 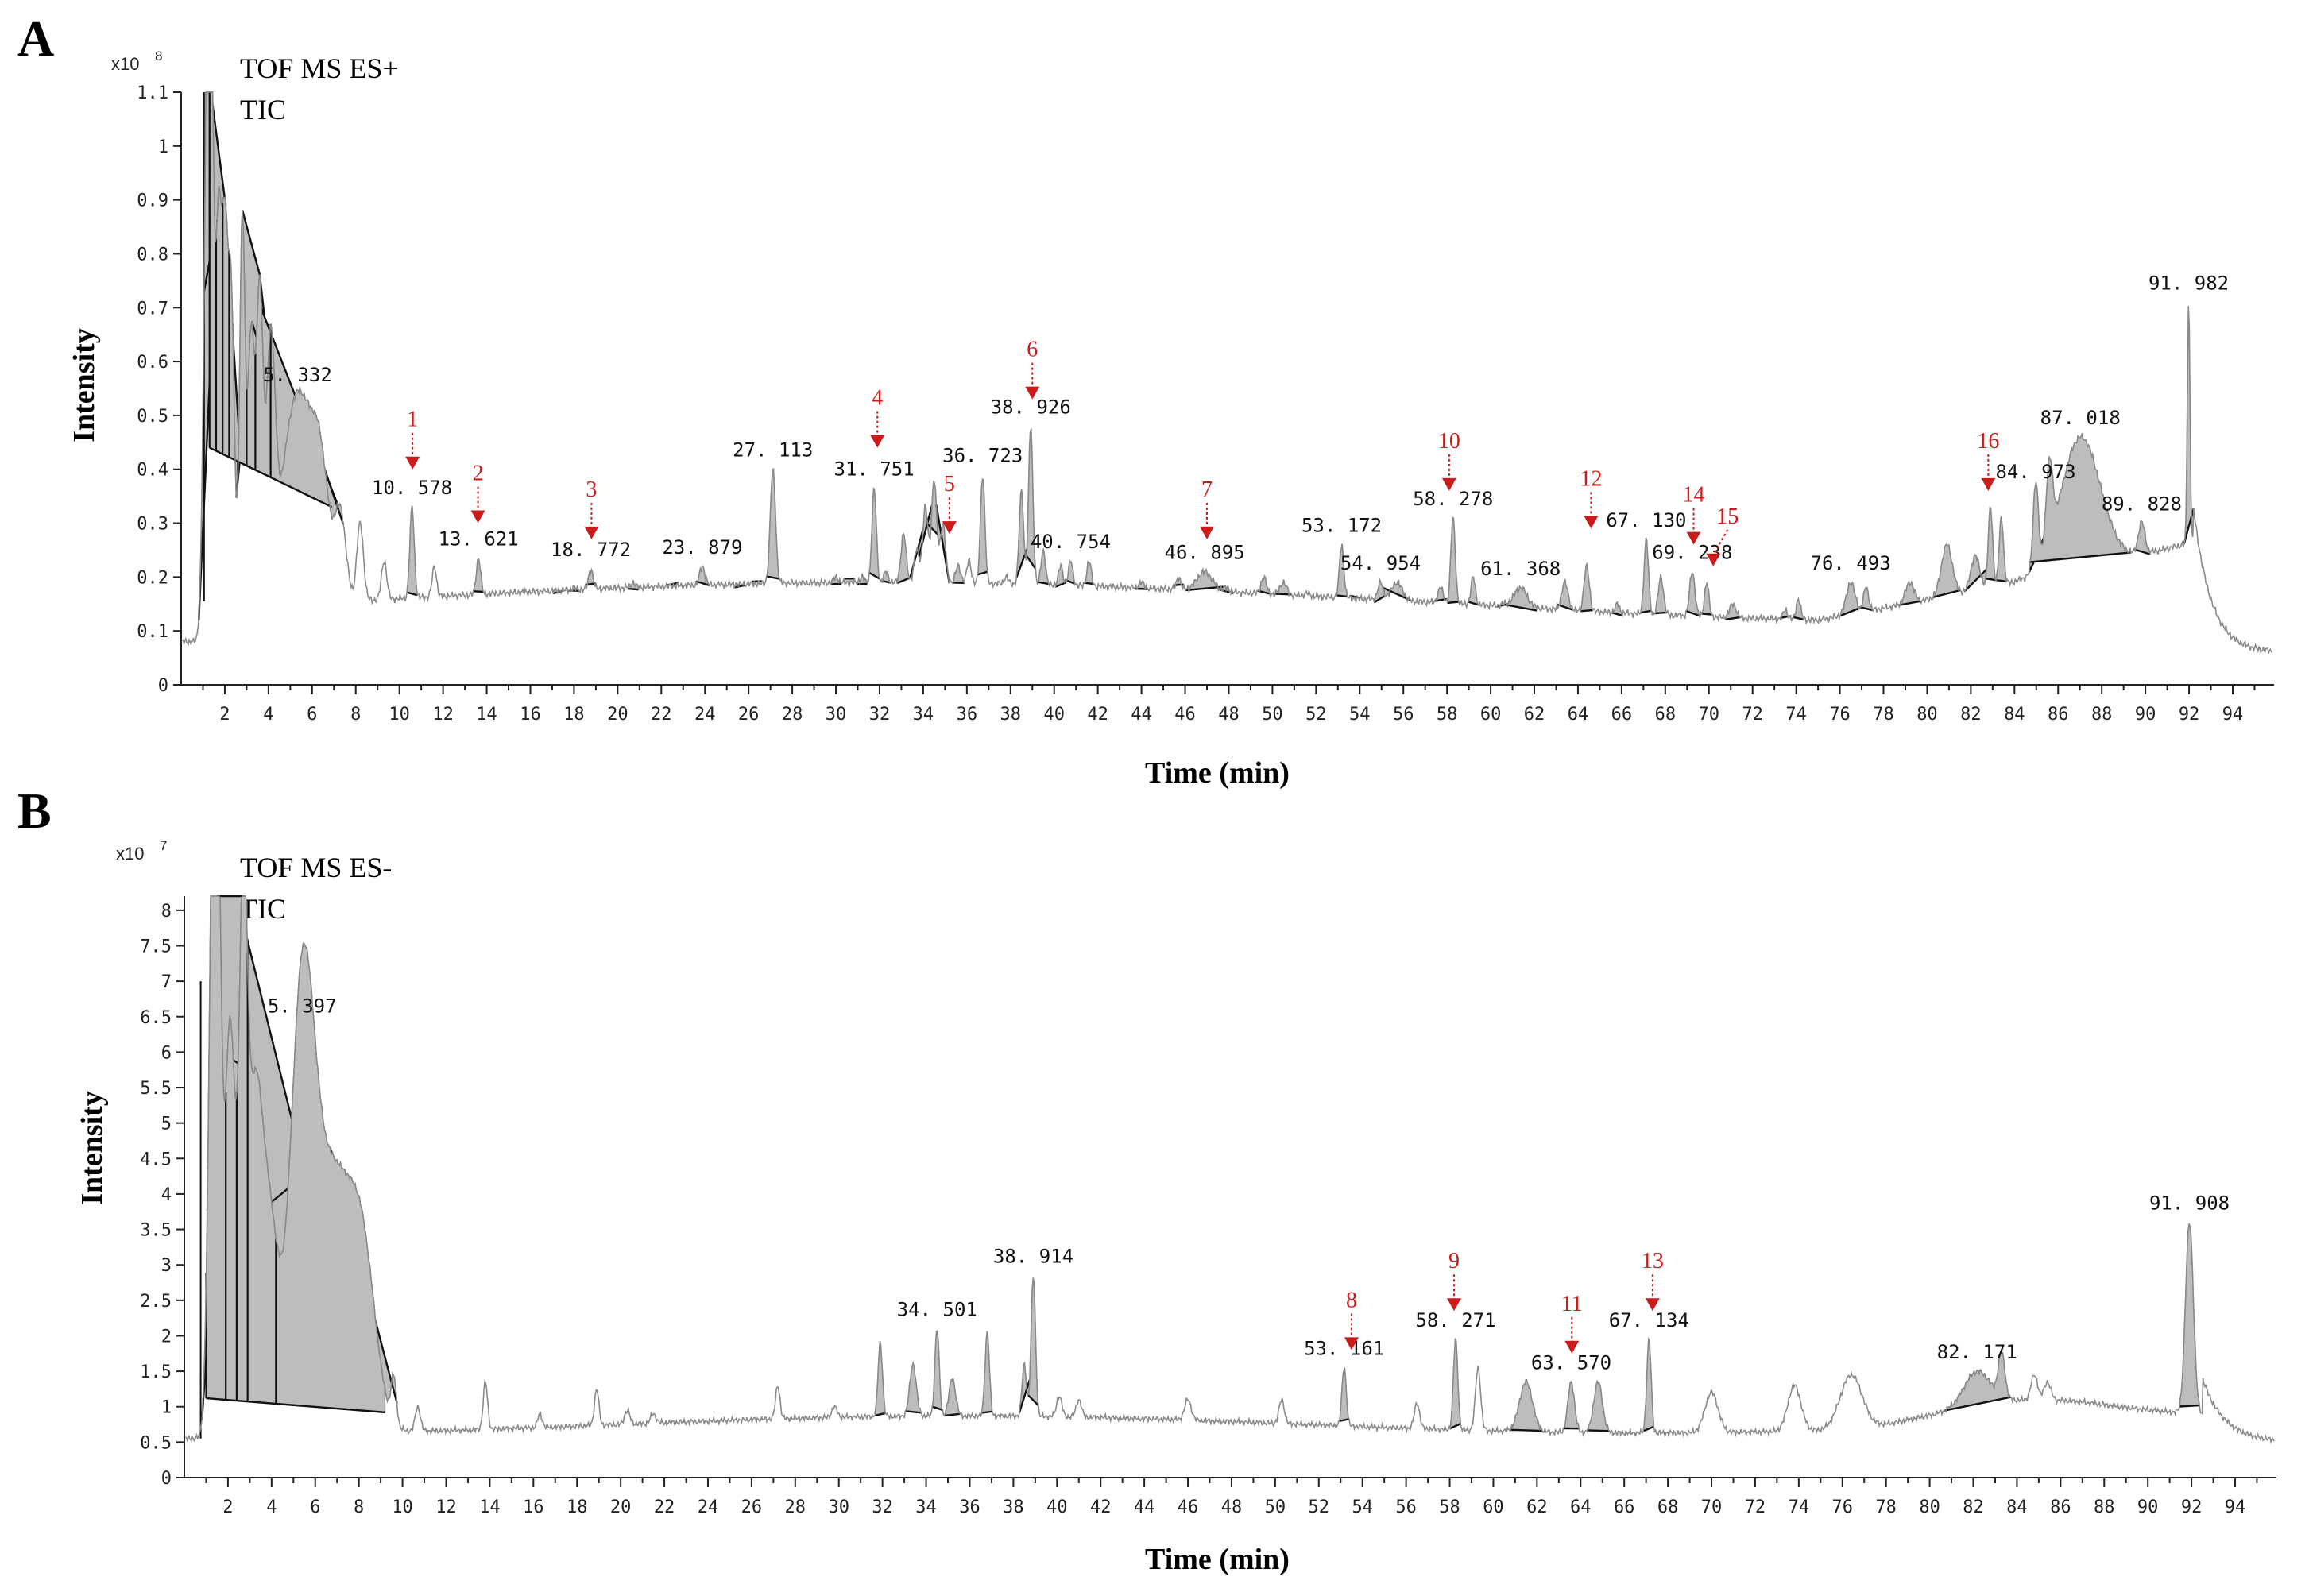 What do you see at coordinates (1520, 569) in the screenshot?
I see `panel-a-rt-label: 61. 368` at bounding box center [1520, 569].